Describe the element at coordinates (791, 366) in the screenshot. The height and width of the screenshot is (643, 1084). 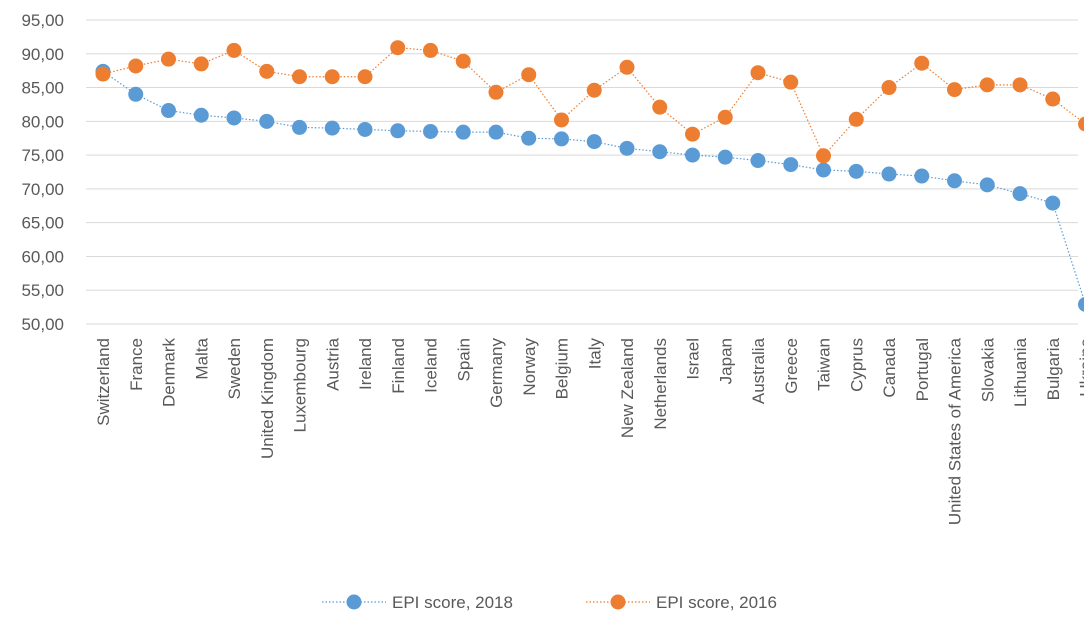
I see `x-tick-label: Greece` at that location.